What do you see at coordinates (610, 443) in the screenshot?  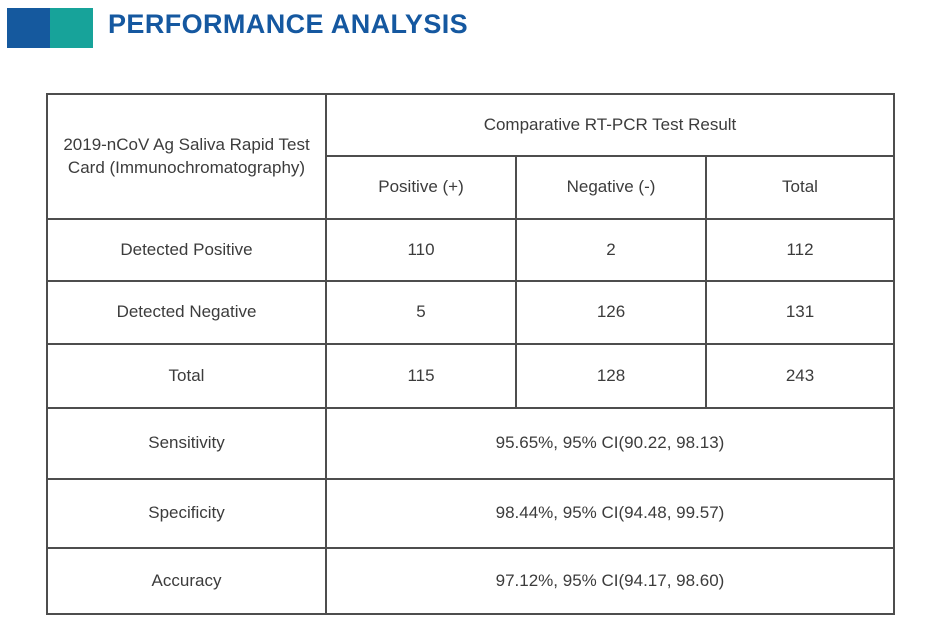 I see `stat-value: 95.65%, 95% CI(90.22, 98.13)` at bounding box center [610, 443].